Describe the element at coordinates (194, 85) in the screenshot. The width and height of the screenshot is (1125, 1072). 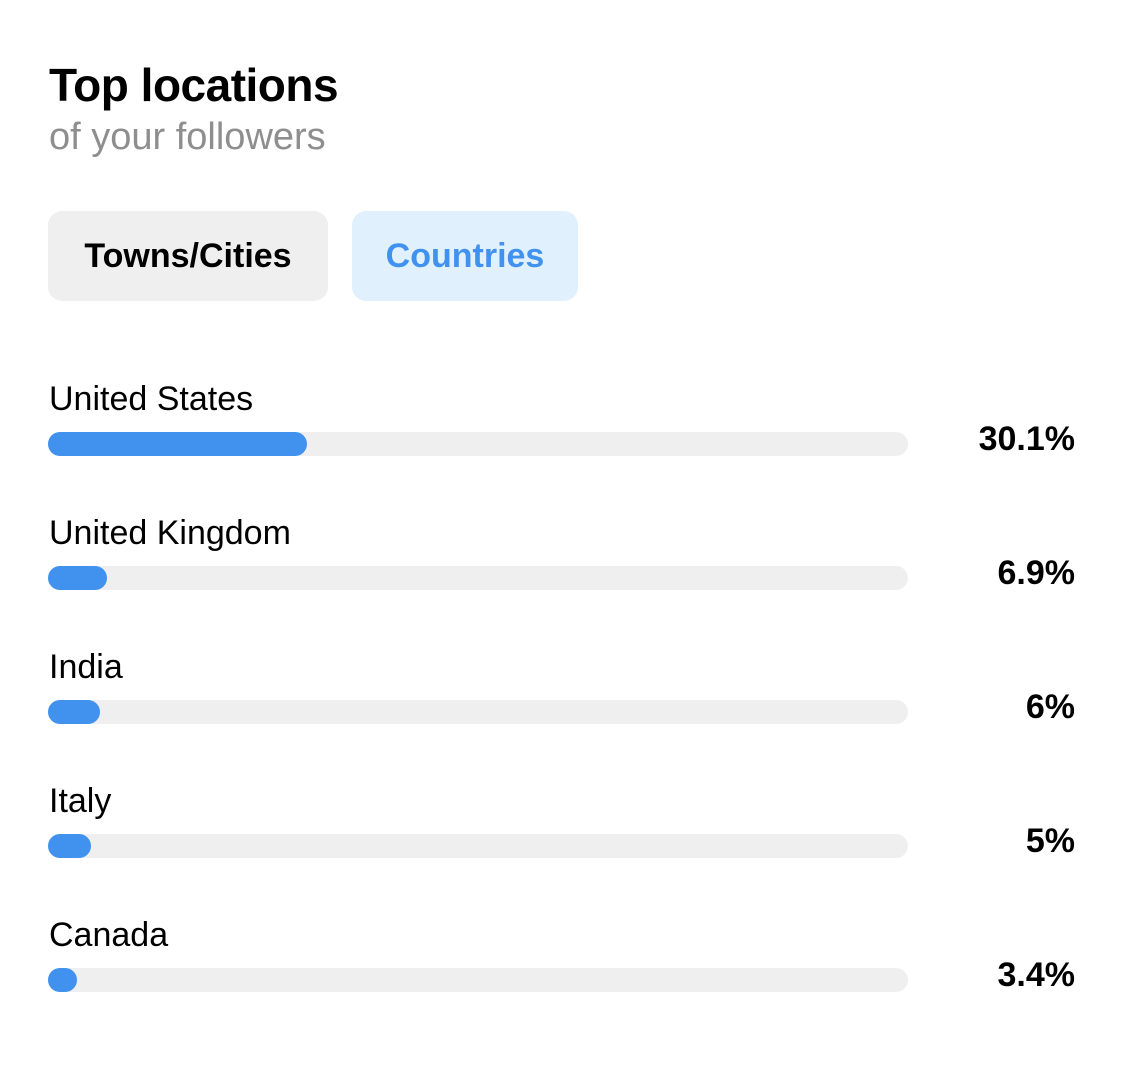
I see `page-title: Top locations` at that location.